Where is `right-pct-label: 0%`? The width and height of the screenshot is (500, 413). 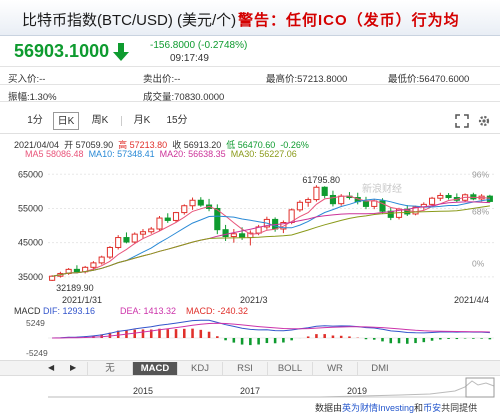
right-pct-label: 0% is located at coordinates (478, 264).